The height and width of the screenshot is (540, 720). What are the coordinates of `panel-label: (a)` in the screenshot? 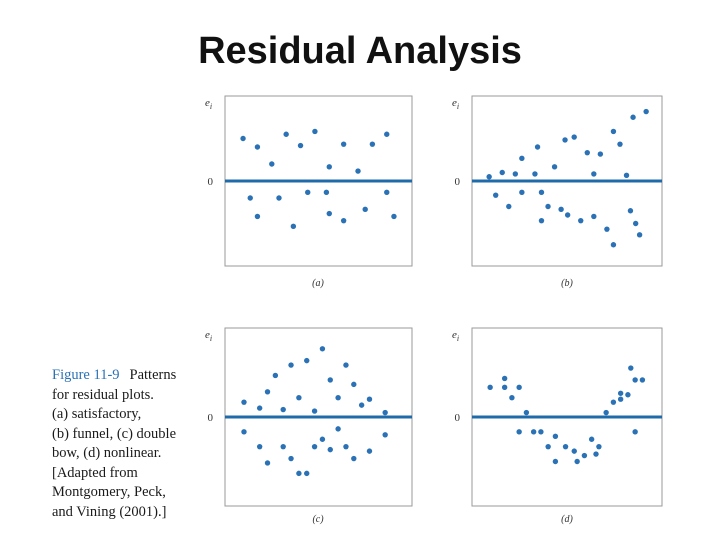 It's located at (318, 283).